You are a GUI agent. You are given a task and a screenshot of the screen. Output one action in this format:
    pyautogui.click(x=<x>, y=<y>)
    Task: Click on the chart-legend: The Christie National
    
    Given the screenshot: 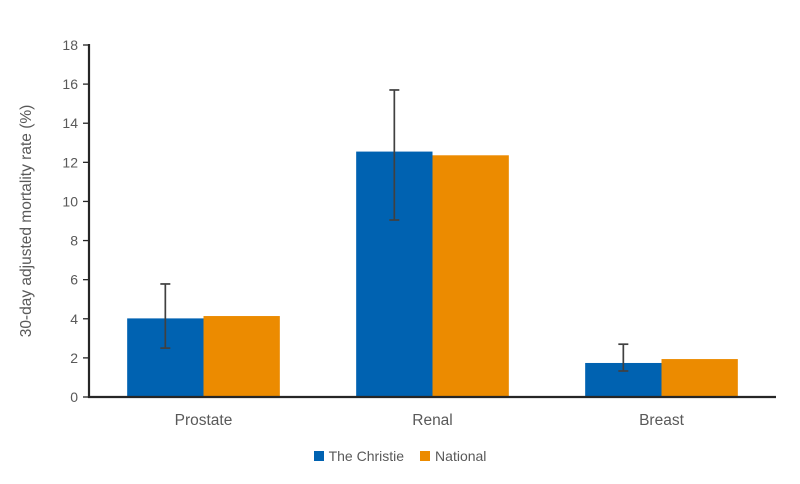 What is the action you would take?
    pyautogui.click(x=400, y=456)
    